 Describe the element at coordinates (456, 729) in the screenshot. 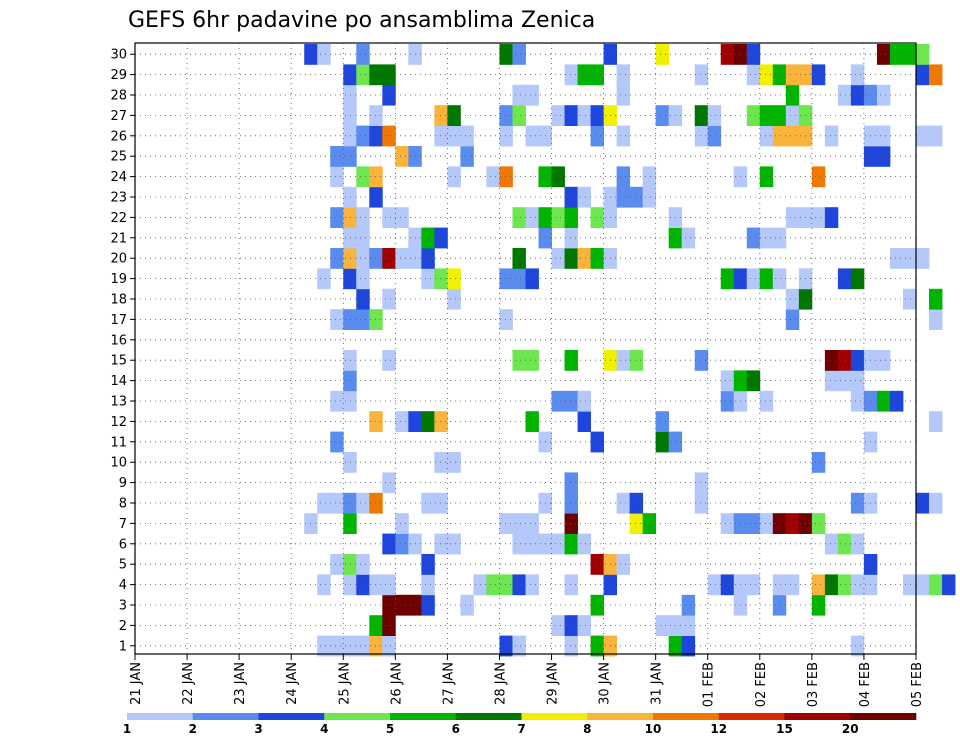

I see `legend-label: 6` at that location.